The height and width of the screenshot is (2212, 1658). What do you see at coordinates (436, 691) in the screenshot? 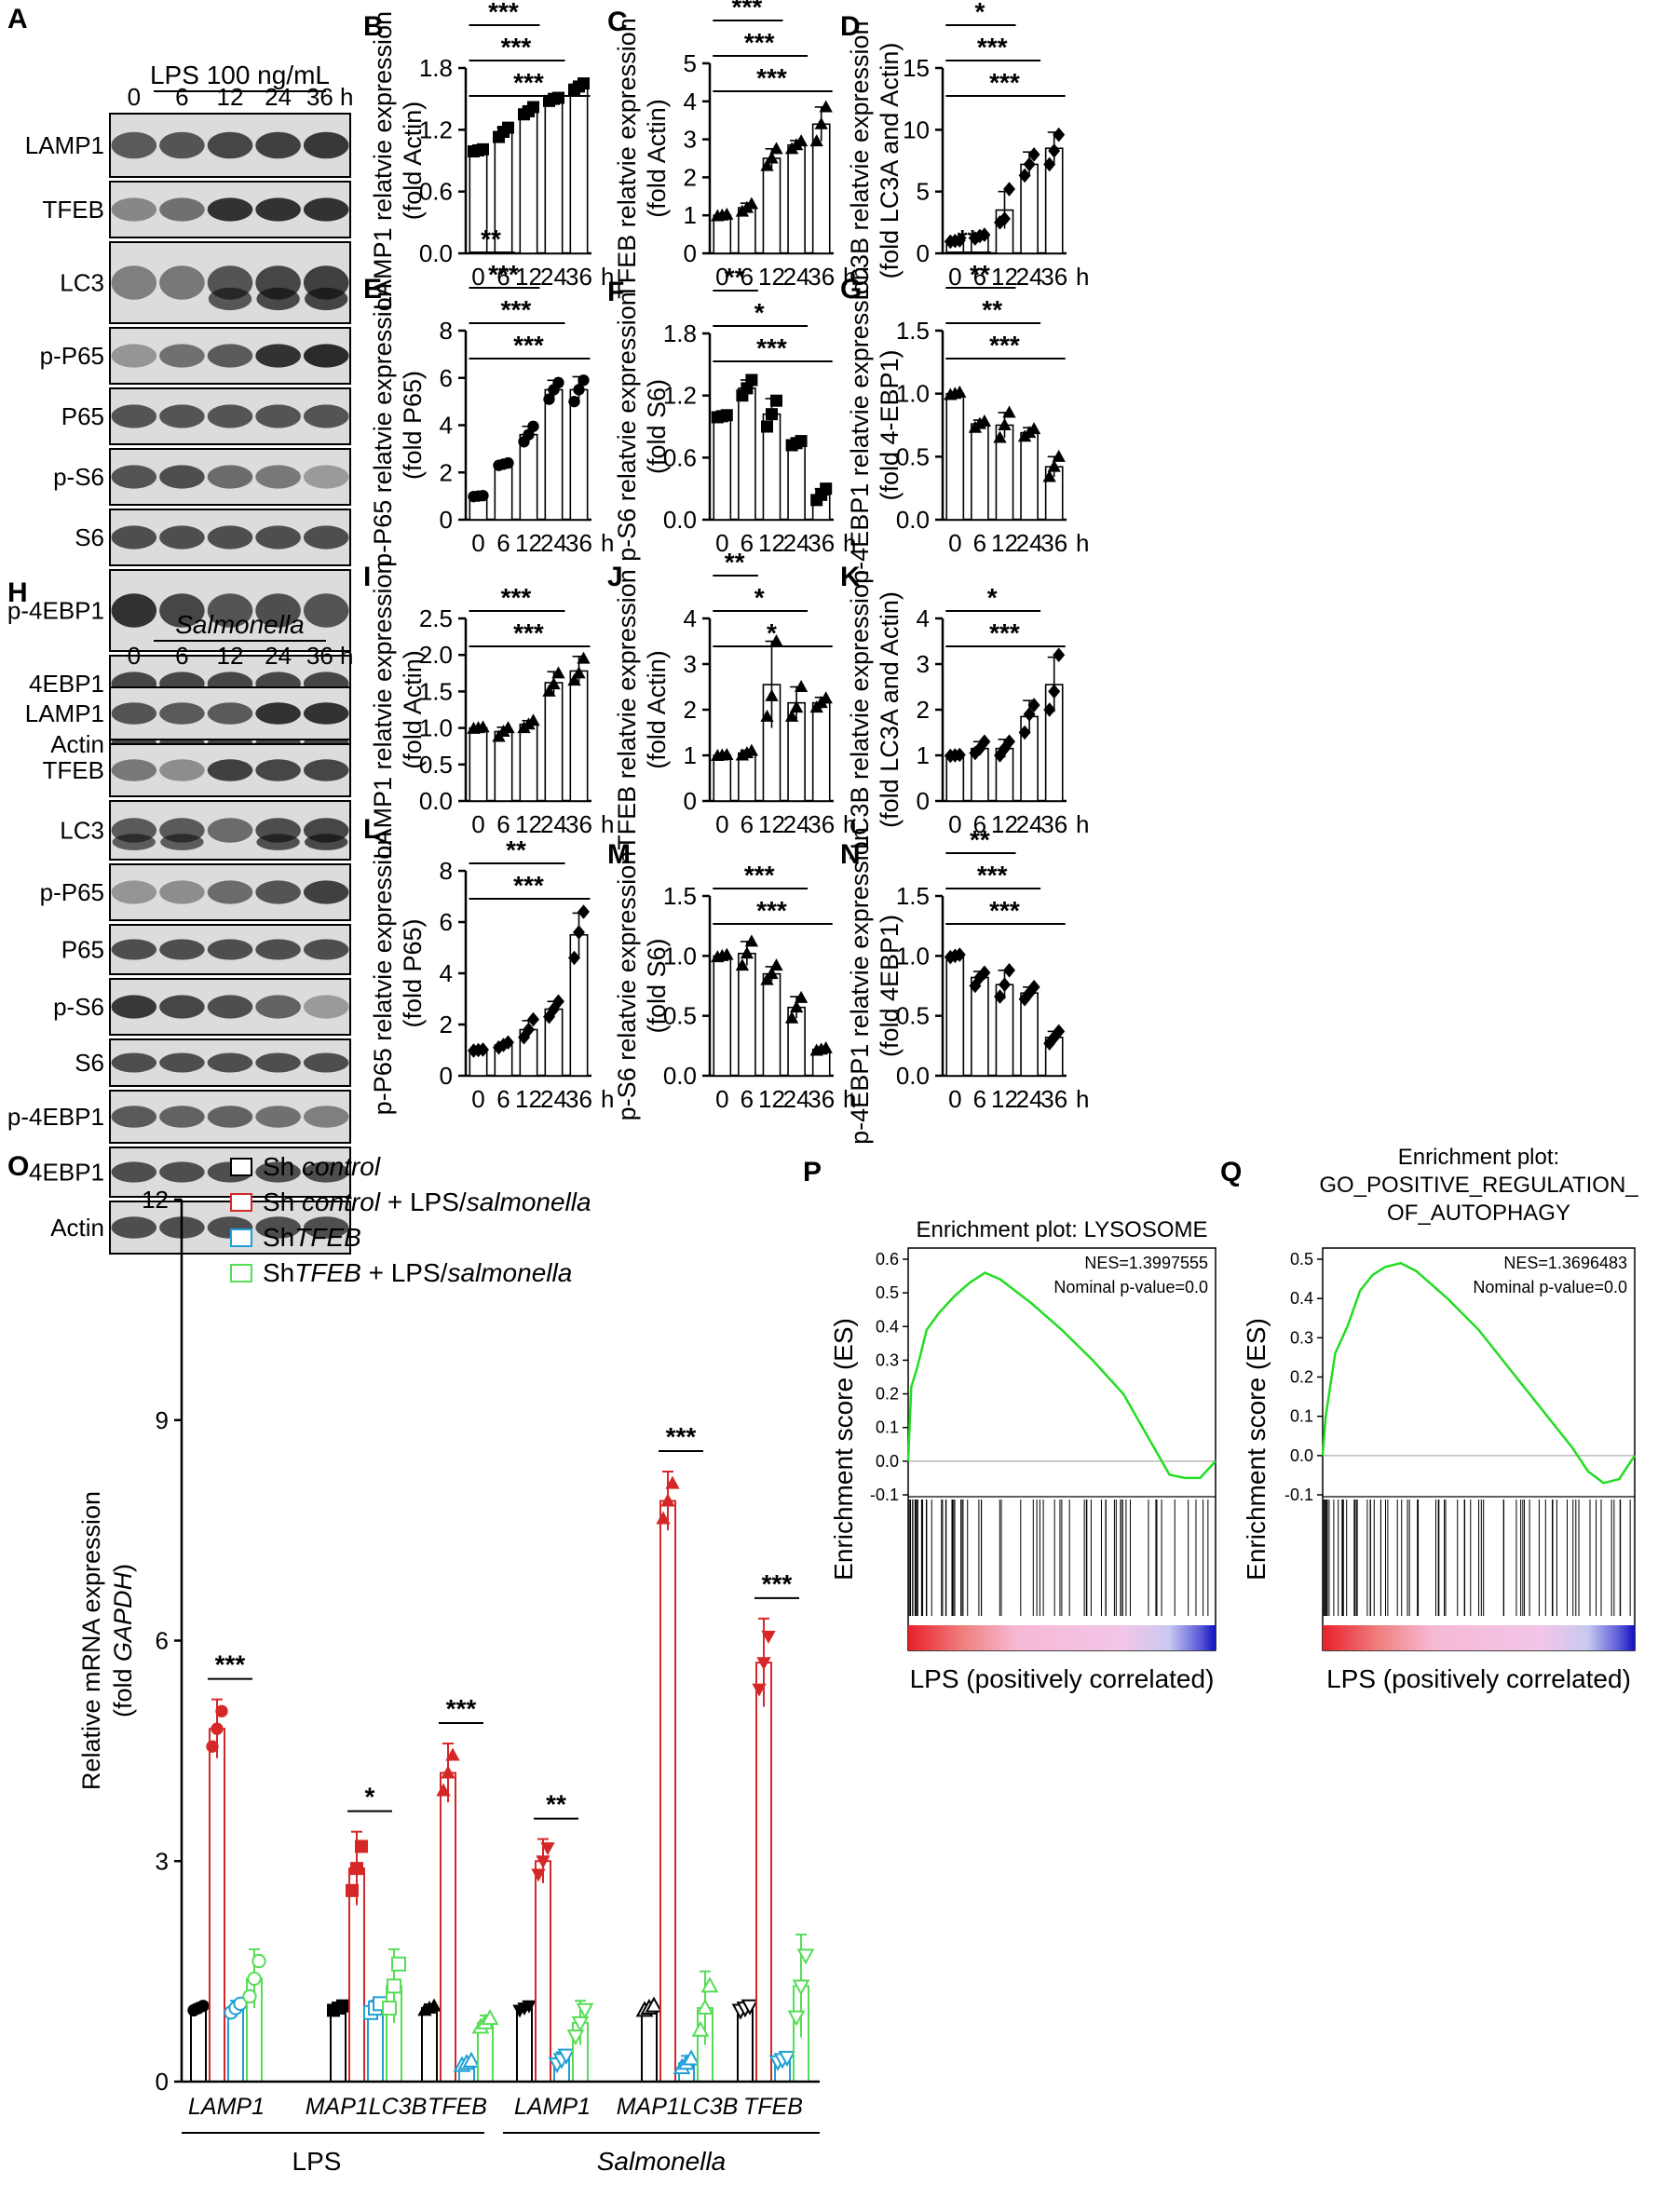
I see `y-tick-label: 1.5` at bounding box center [436, 691].